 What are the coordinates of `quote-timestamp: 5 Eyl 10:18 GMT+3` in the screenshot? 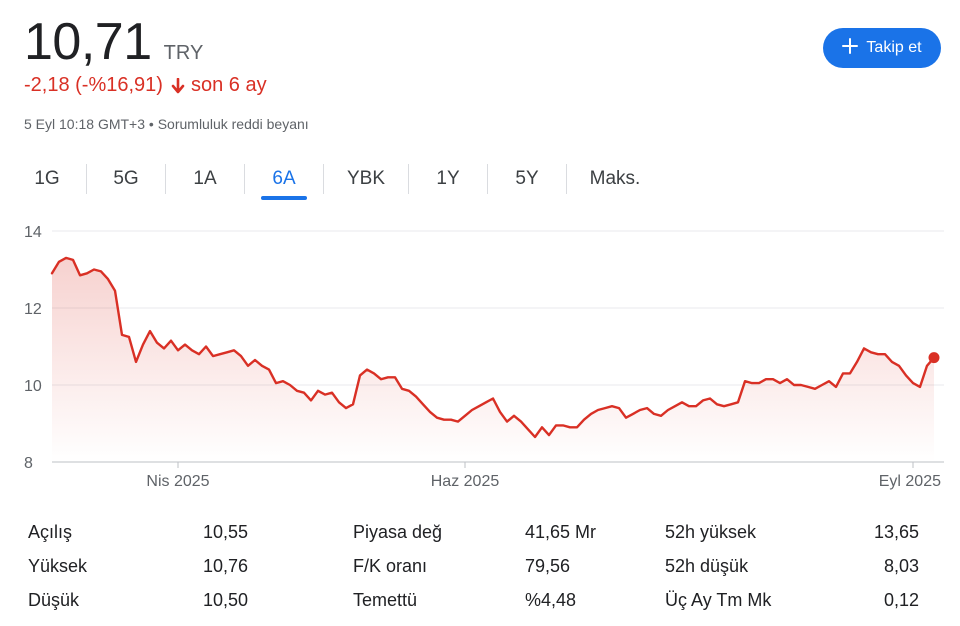 It's located at (85, 124).